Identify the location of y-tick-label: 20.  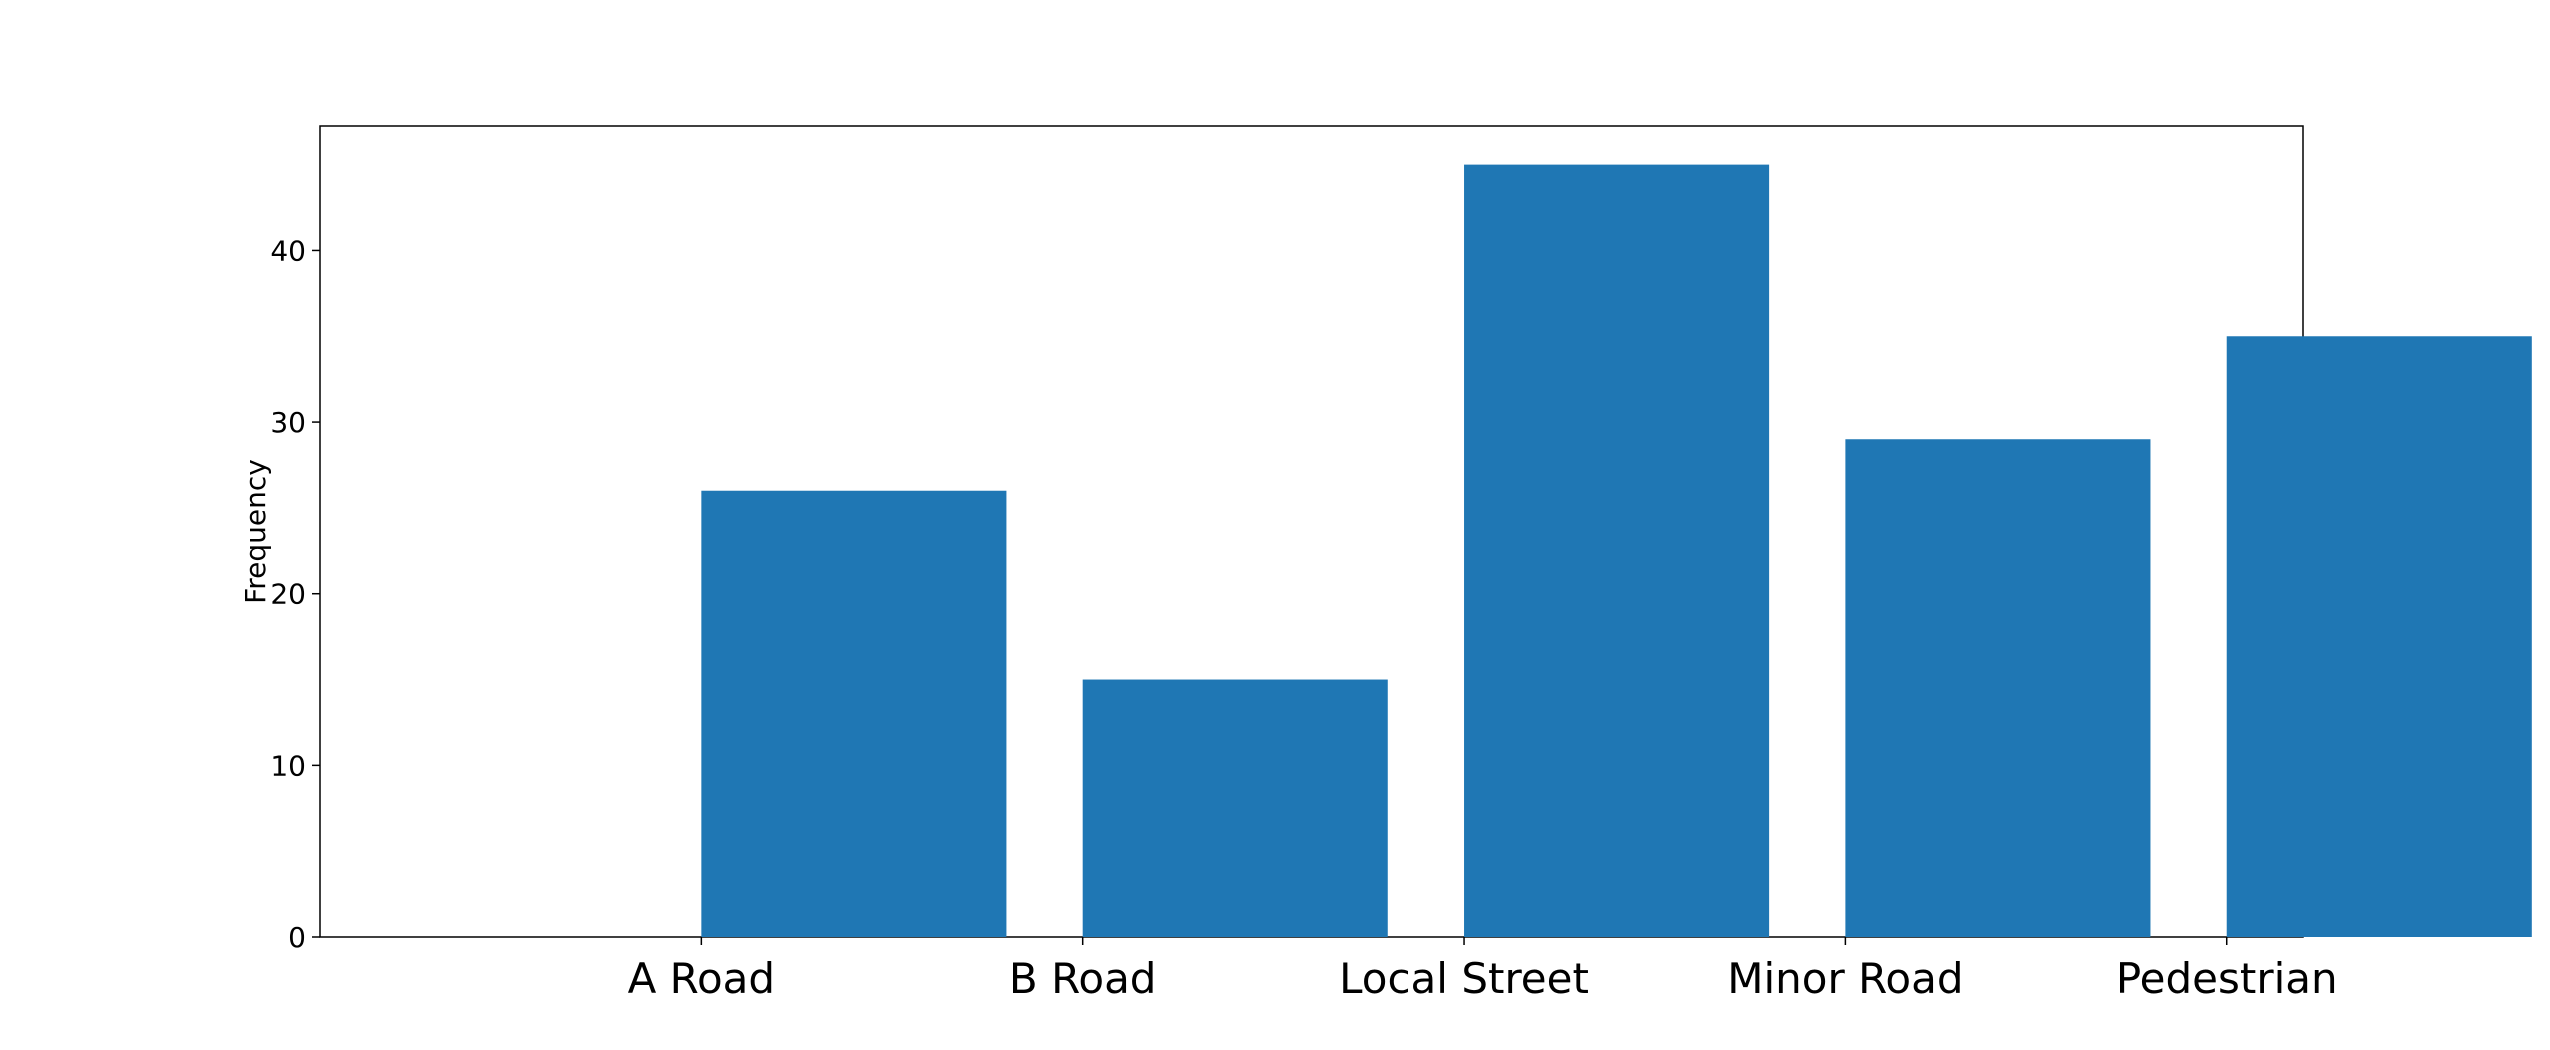
(288, 594).